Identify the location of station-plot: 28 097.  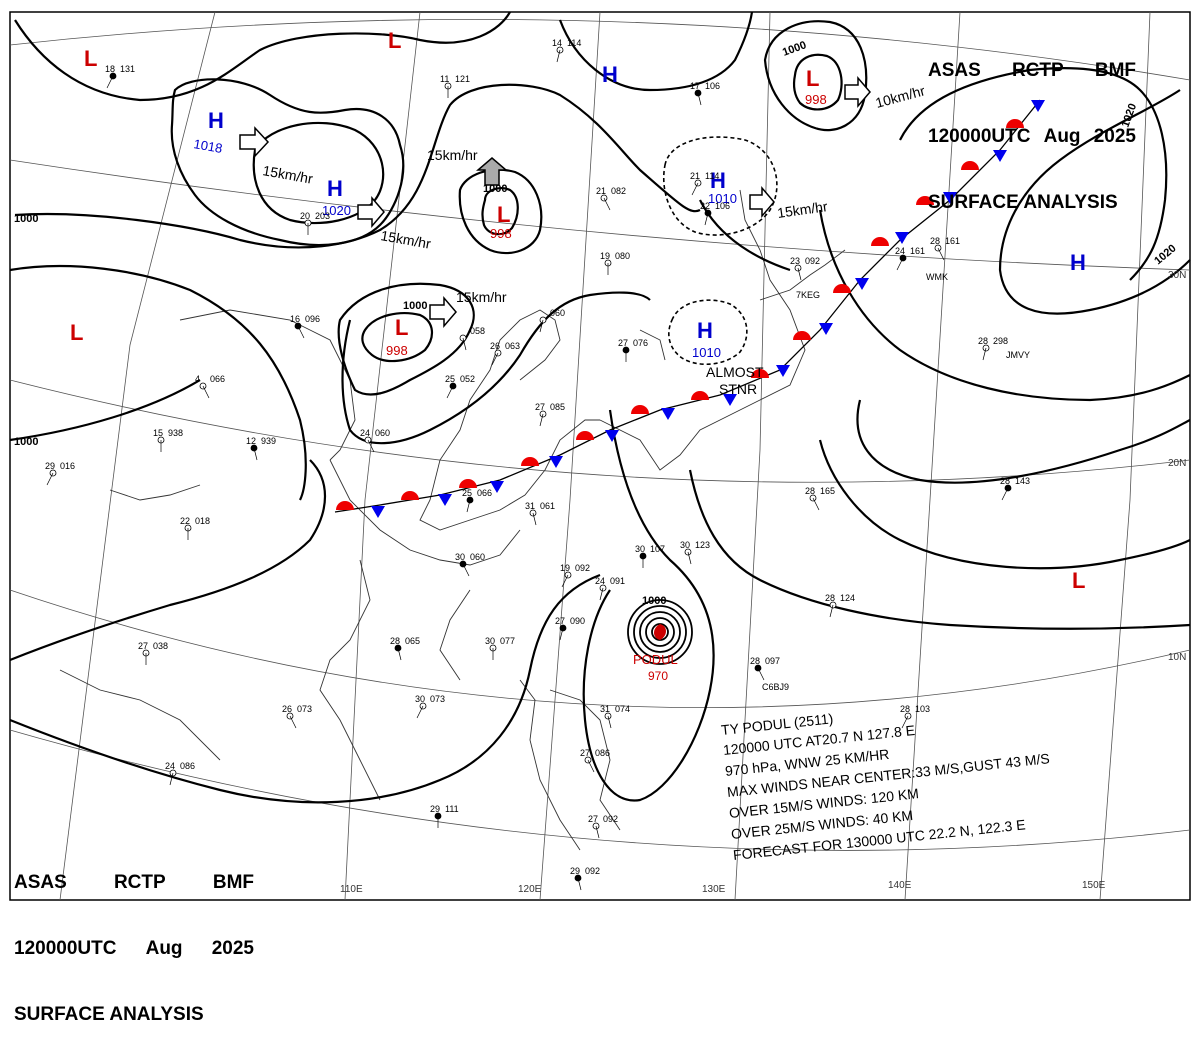
(765, 668).